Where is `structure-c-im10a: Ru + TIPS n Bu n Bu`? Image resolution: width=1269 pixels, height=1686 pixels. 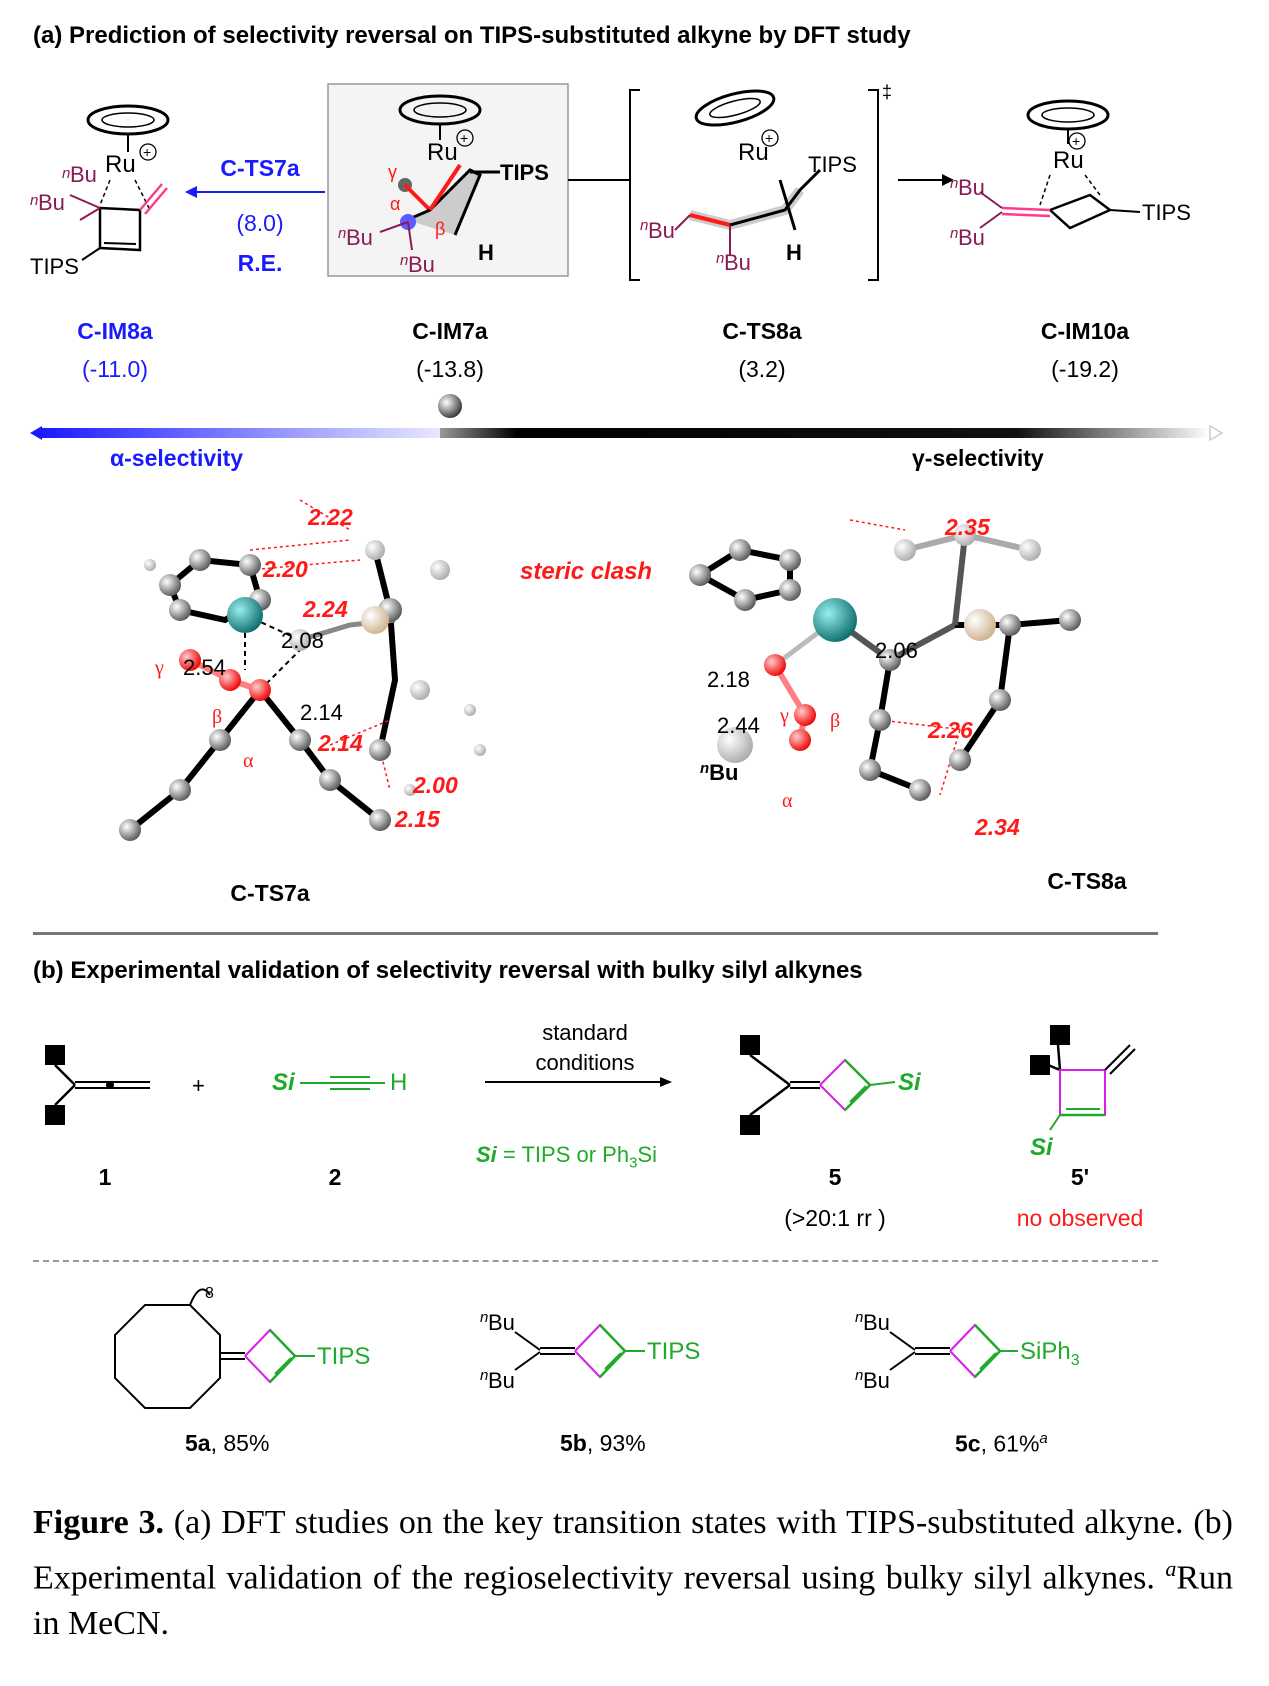
structure-c-im10a: Ru + TIPS n Bu n Bu is located at coordinates (1070, 174).